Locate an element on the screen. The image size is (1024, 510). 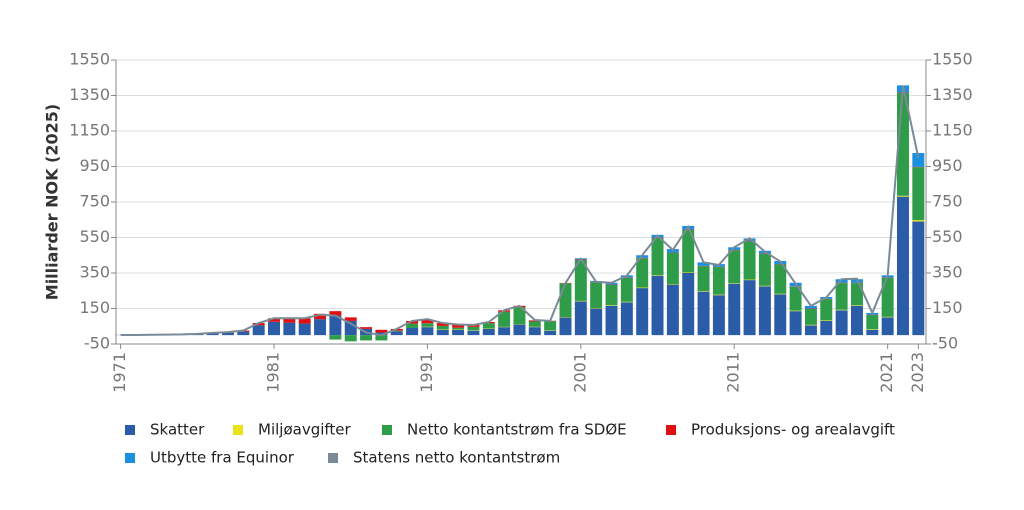
y2-tick-label: 750 is located at coordinates (947, 201).